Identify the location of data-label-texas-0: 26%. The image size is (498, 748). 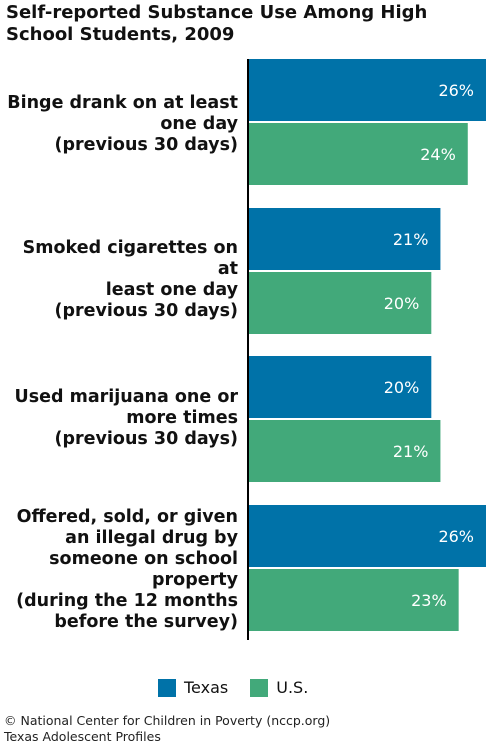
(456, 90).